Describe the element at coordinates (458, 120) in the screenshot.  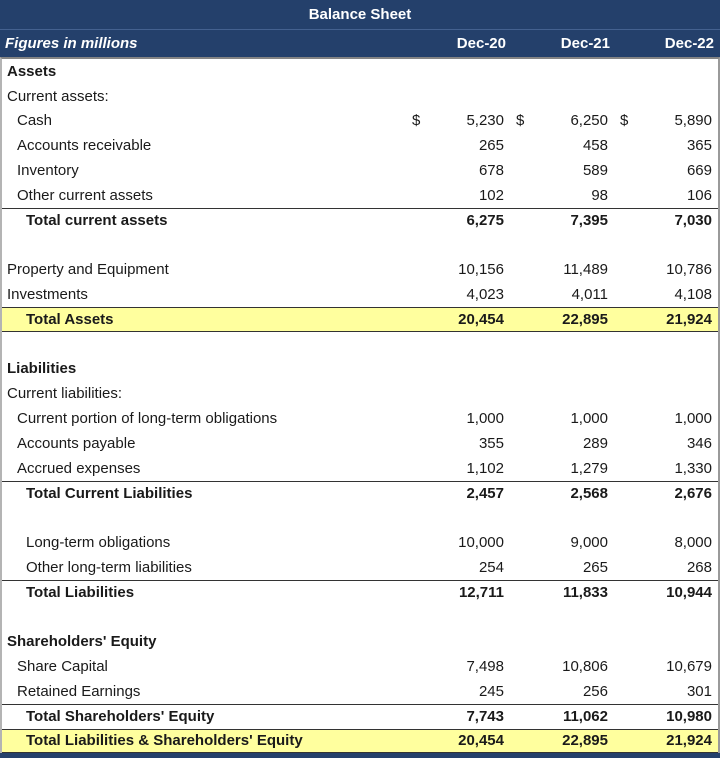
I see `cell-value: $5,230` at that location.